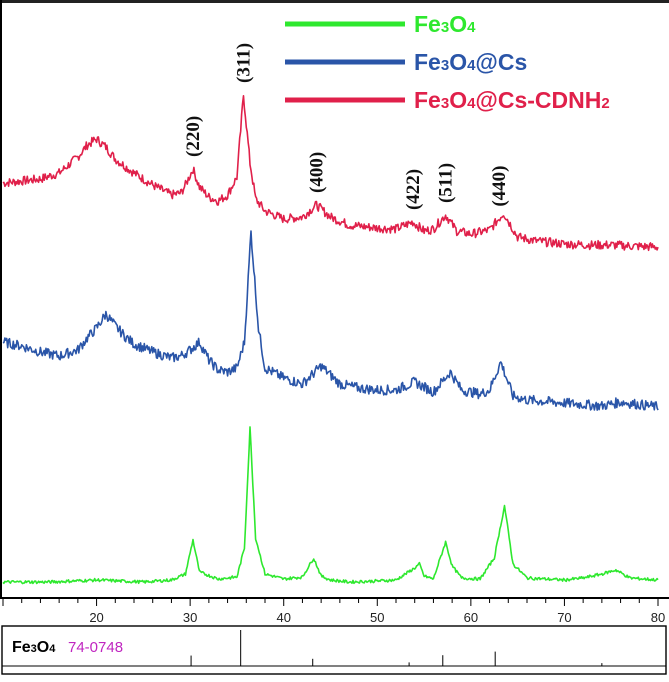  What do you see at coordinates (34, 647) in the screenshot?
I see `reference-phase-label: Fe3O4` at bounding box center [34, 647].